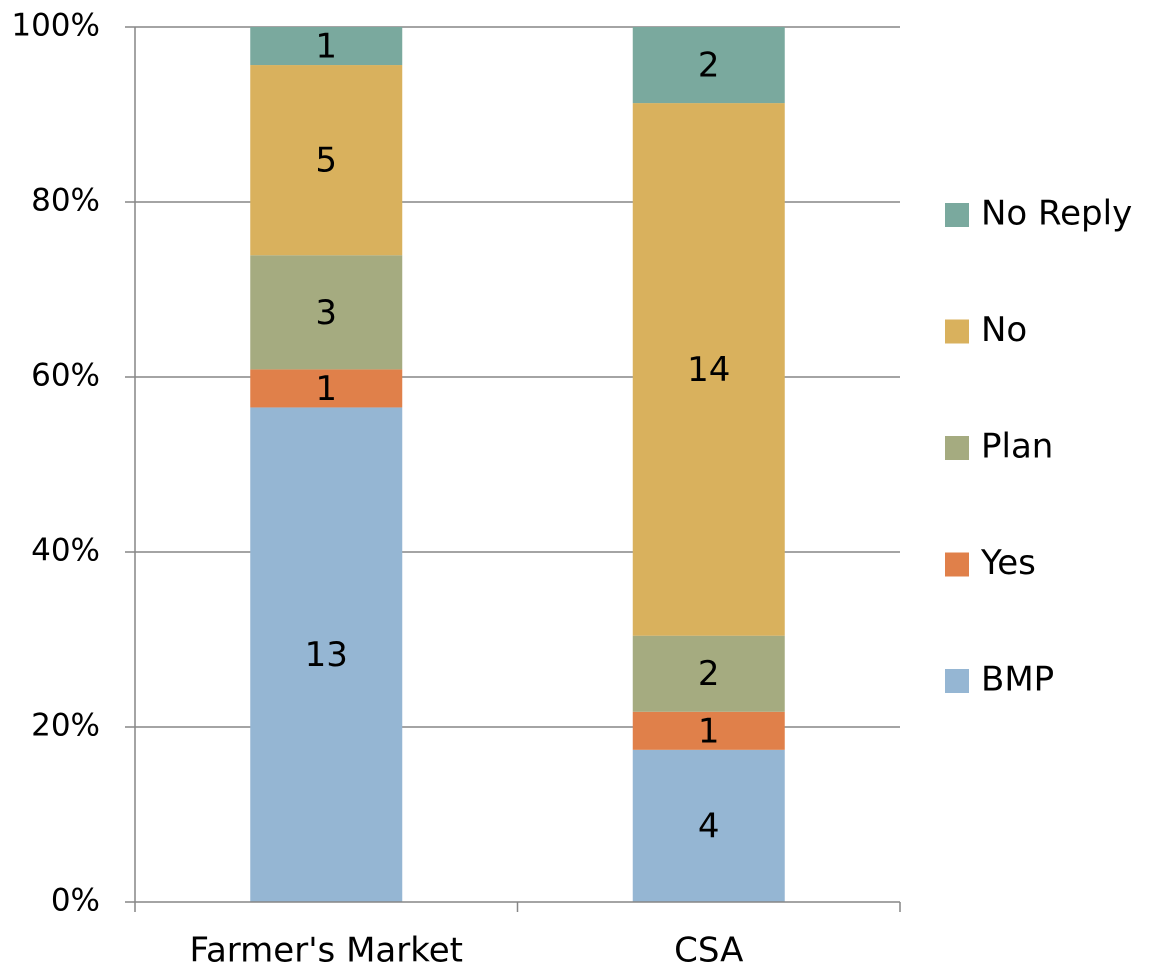 The height and width of the screenshot is (977, 1169). What do you see at coordinates (326, 951) in the screenshot?
I see `x-tick-label: Farmer's Market` at bounding box center [326, 951].